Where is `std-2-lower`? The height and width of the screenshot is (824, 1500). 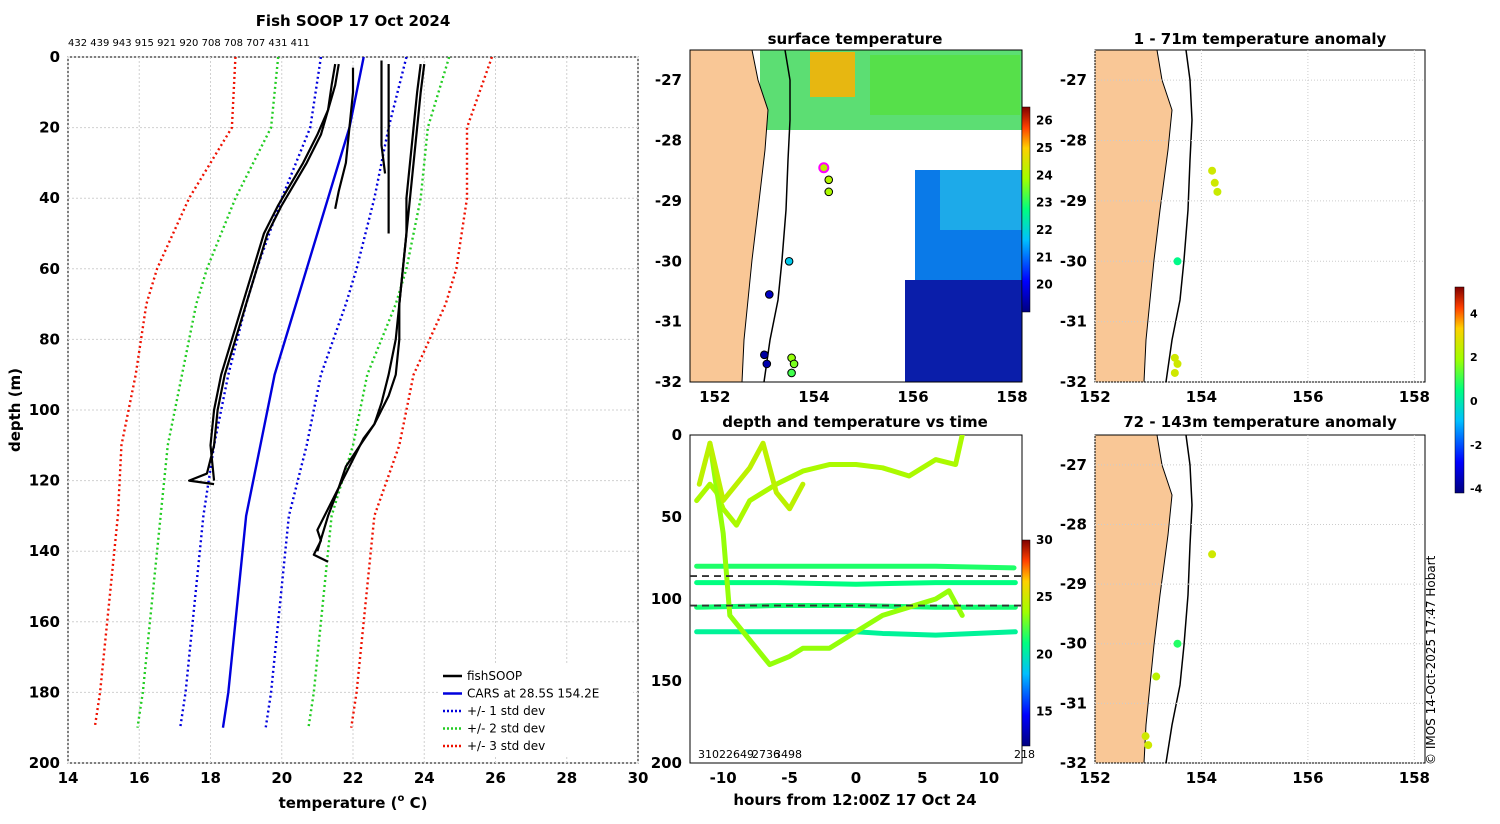
std-2-lower is located at coordinates (208, 392).